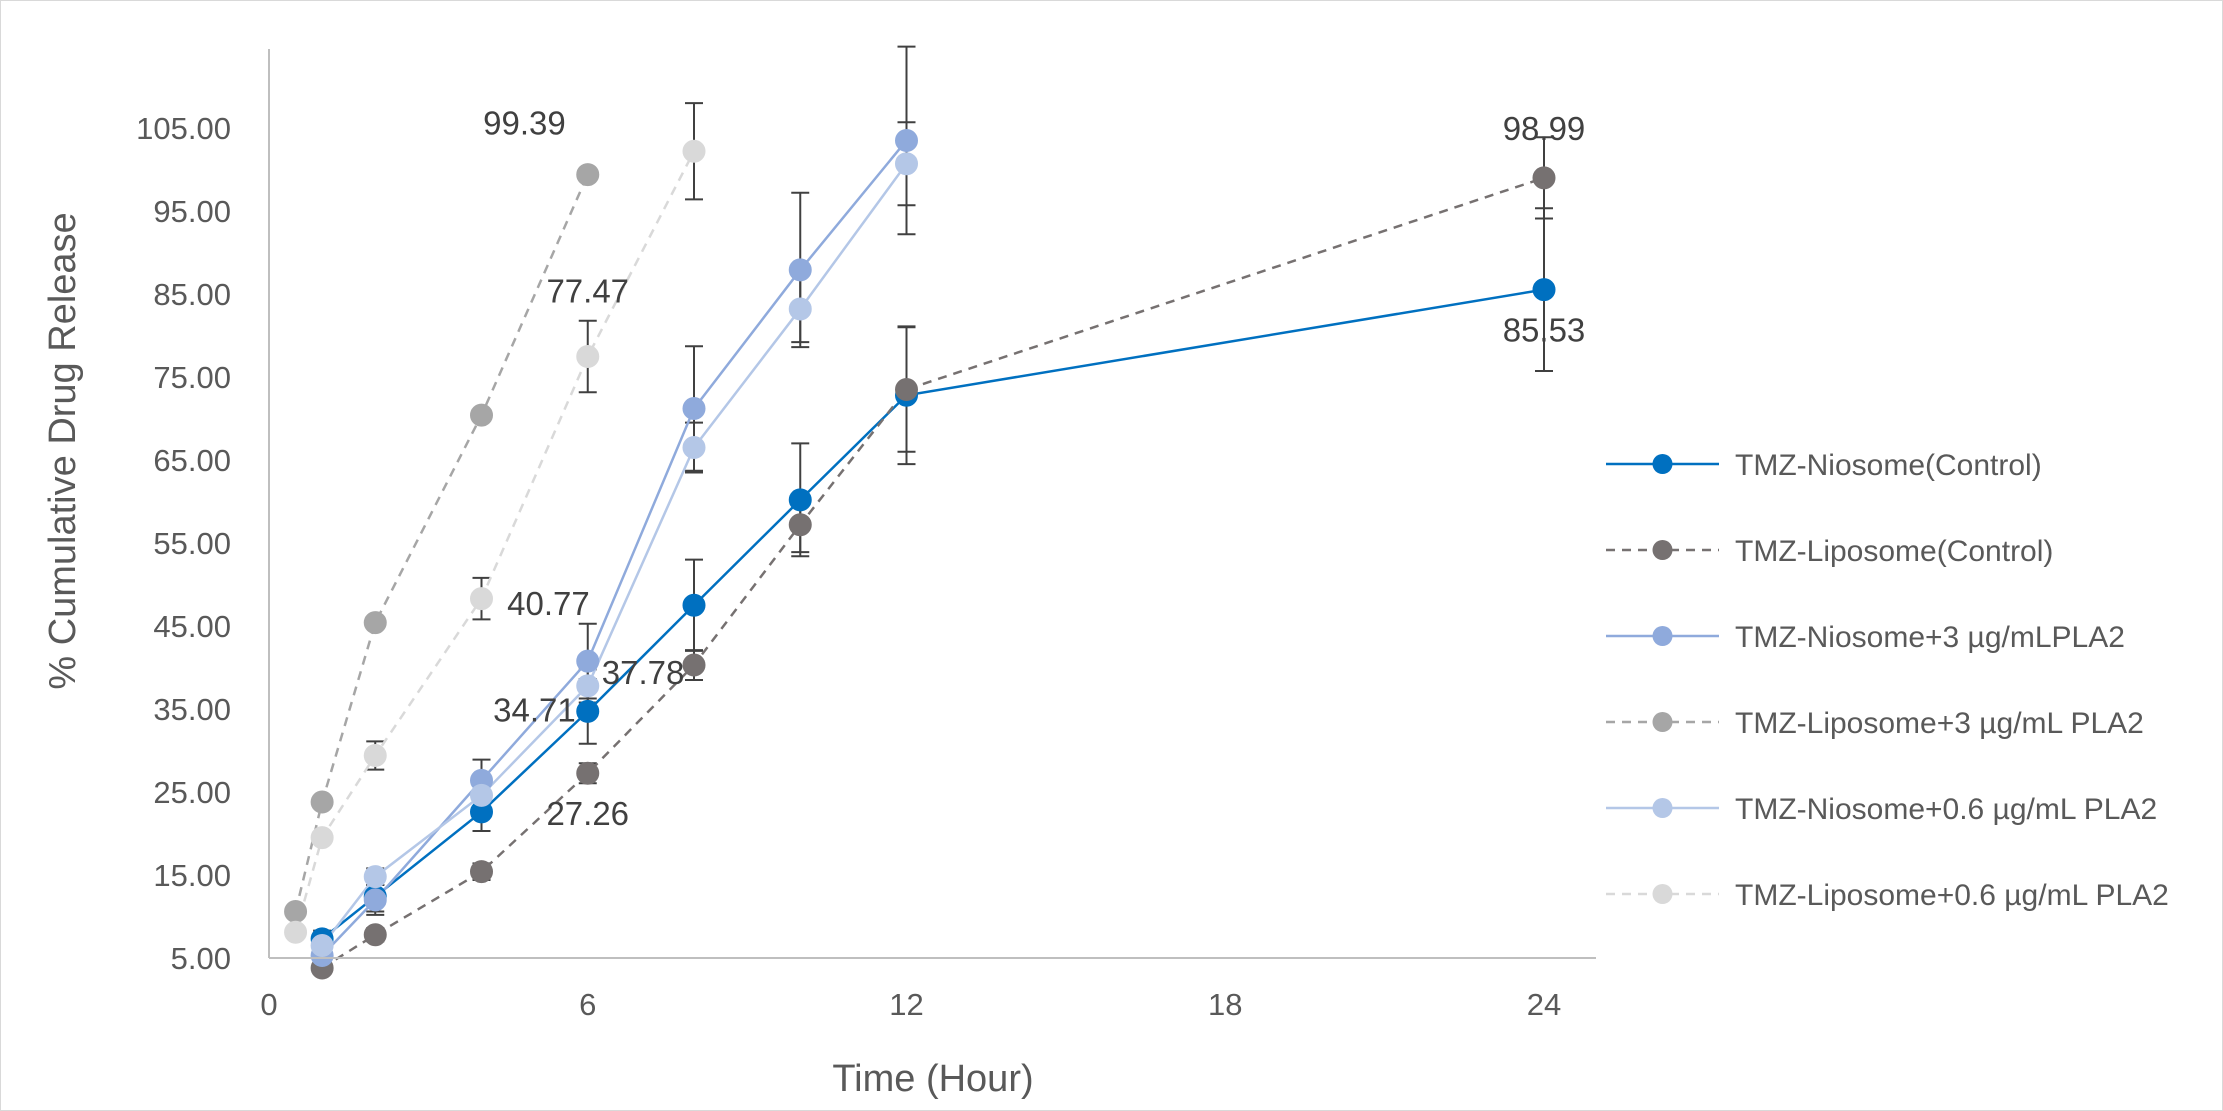 Image resolution: width=2223 pixels, height=1111 pixels. Describe the element at coordinates (192, 709) in the screenshot. I see `y-tick-label: 35.00` at that location.